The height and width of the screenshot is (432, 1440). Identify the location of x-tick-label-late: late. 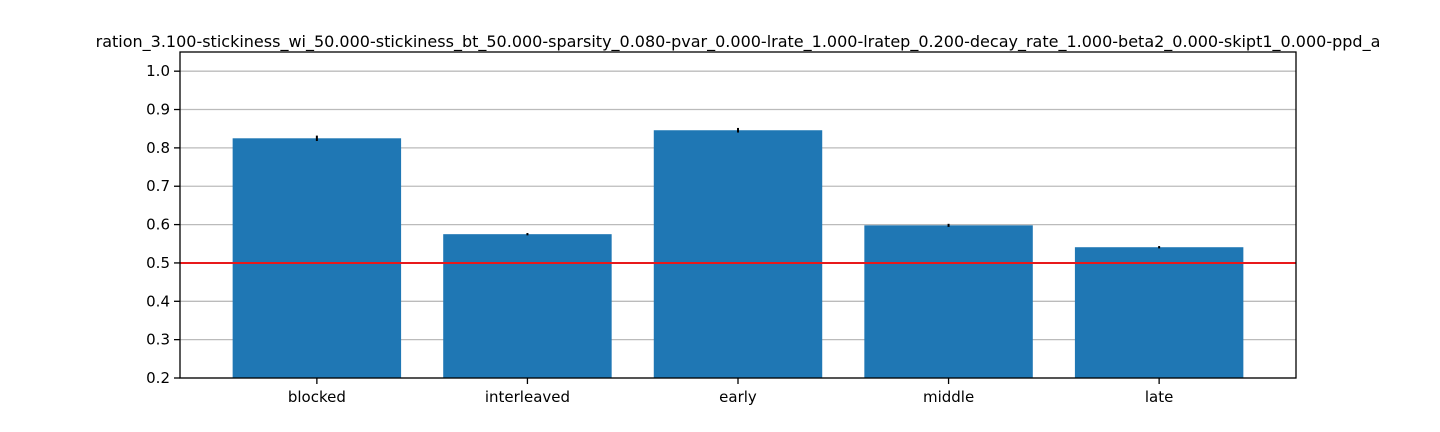
(1159, 397).